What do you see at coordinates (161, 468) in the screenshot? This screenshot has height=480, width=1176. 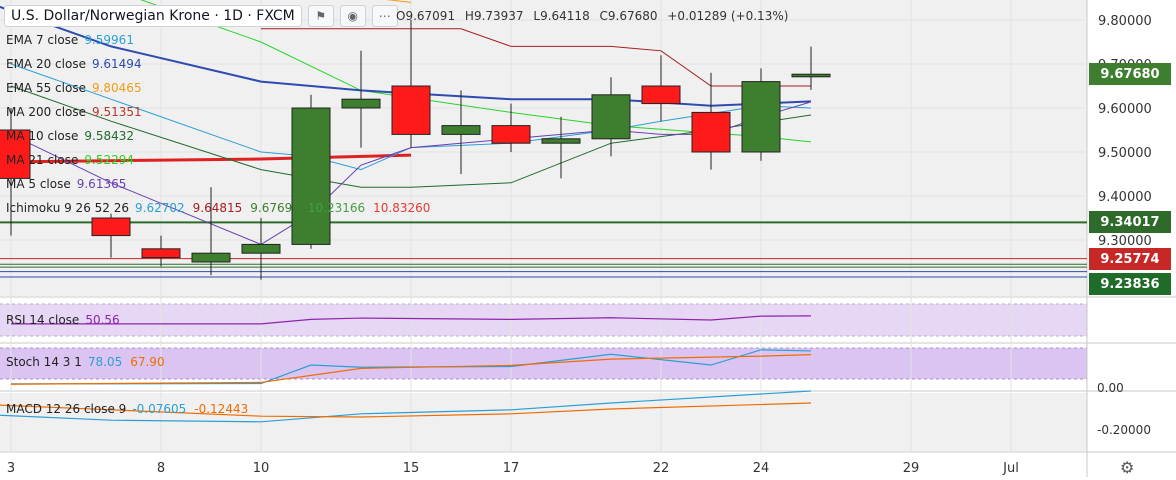 I see `x-tick-label: 8` at bounding box center [161, 468].